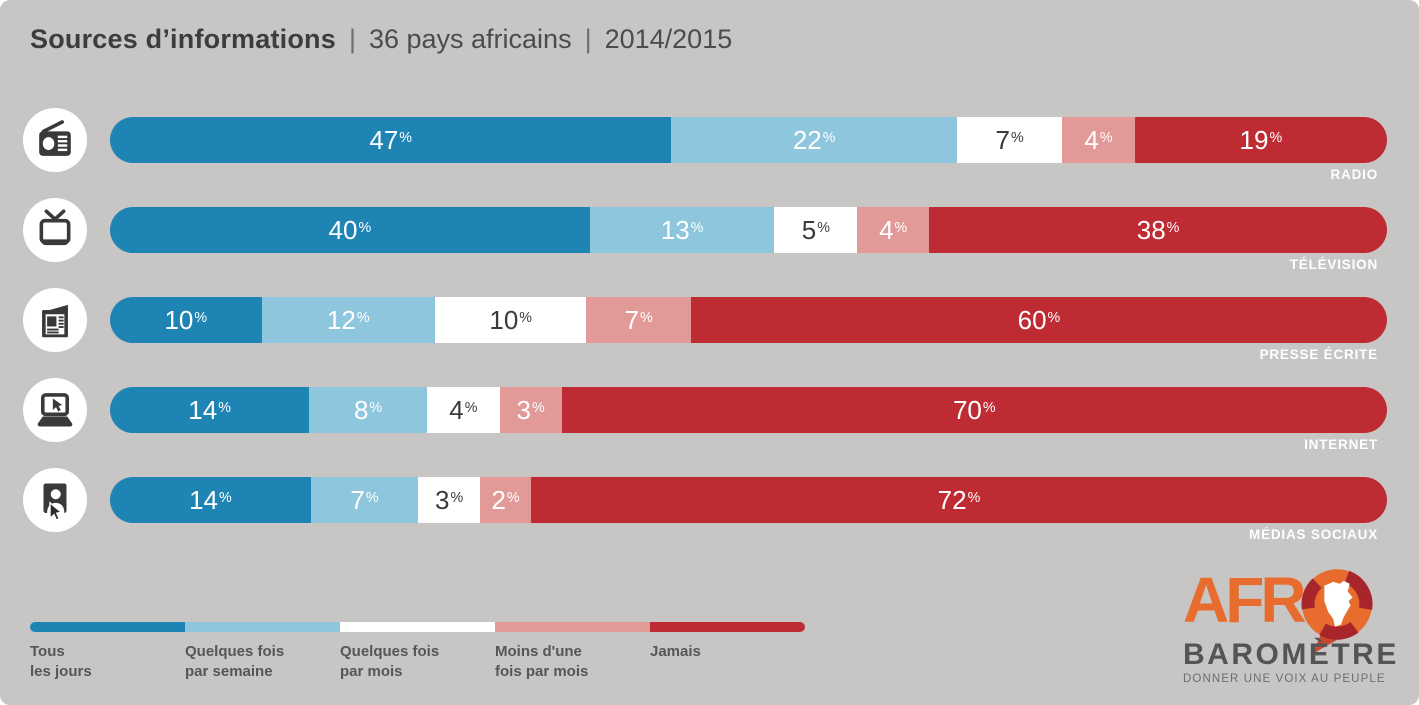 The width and height of the screenshot is (1419, 705). I want to click on bar-segment: 60%, so click(1038, 320).